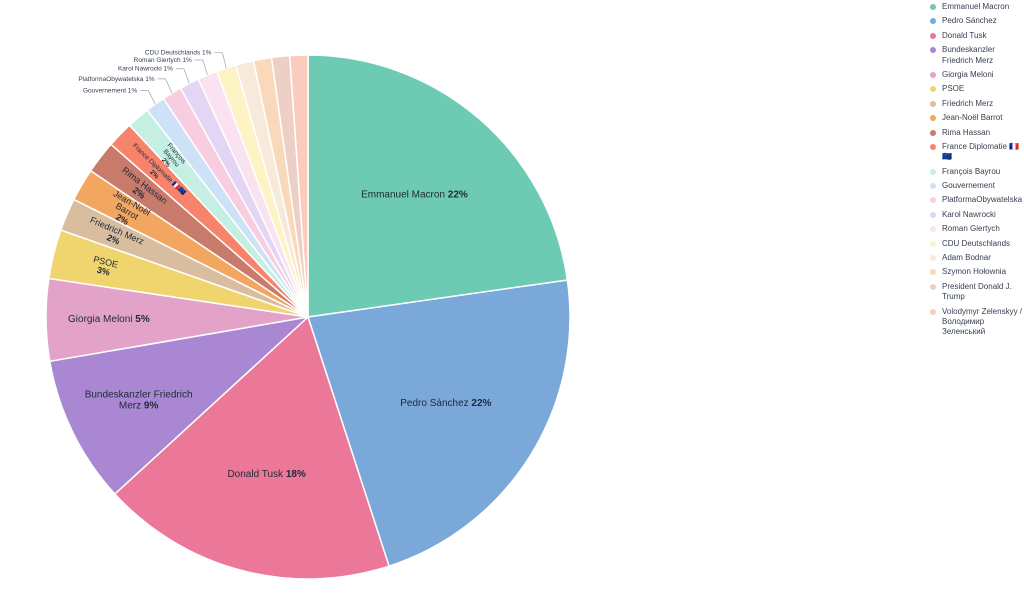 Image resolution: width=1024 pixels, height=603 pixels. I want to click on legend-label: France Diplomatie 🇫🇷 🇪🇺, so click(981, 151).